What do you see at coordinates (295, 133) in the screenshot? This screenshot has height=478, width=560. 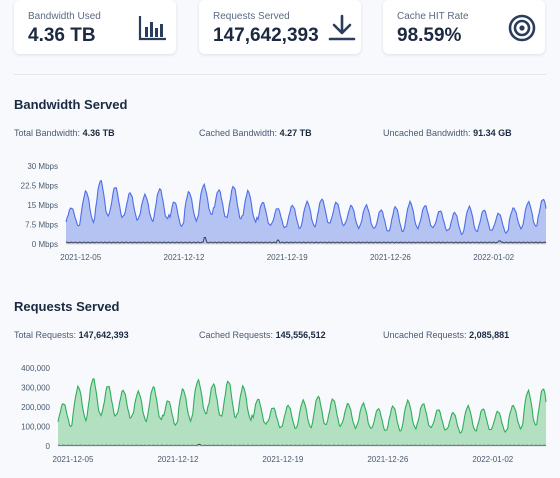 I see `stat-value: 4.27 TB` at bounding box center [295, 133].